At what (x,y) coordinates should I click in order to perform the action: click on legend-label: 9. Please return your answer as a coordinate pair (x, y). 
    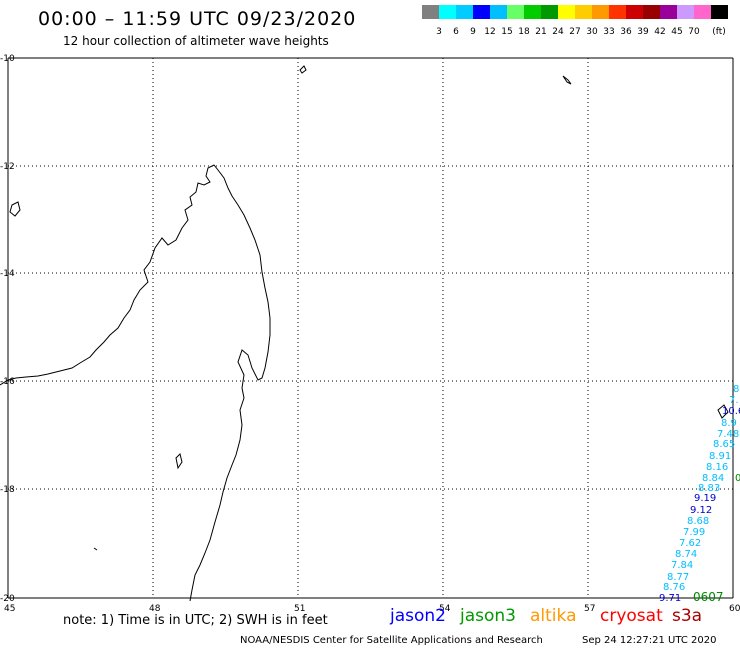
    Looking at the image, I should click on (473, 32).